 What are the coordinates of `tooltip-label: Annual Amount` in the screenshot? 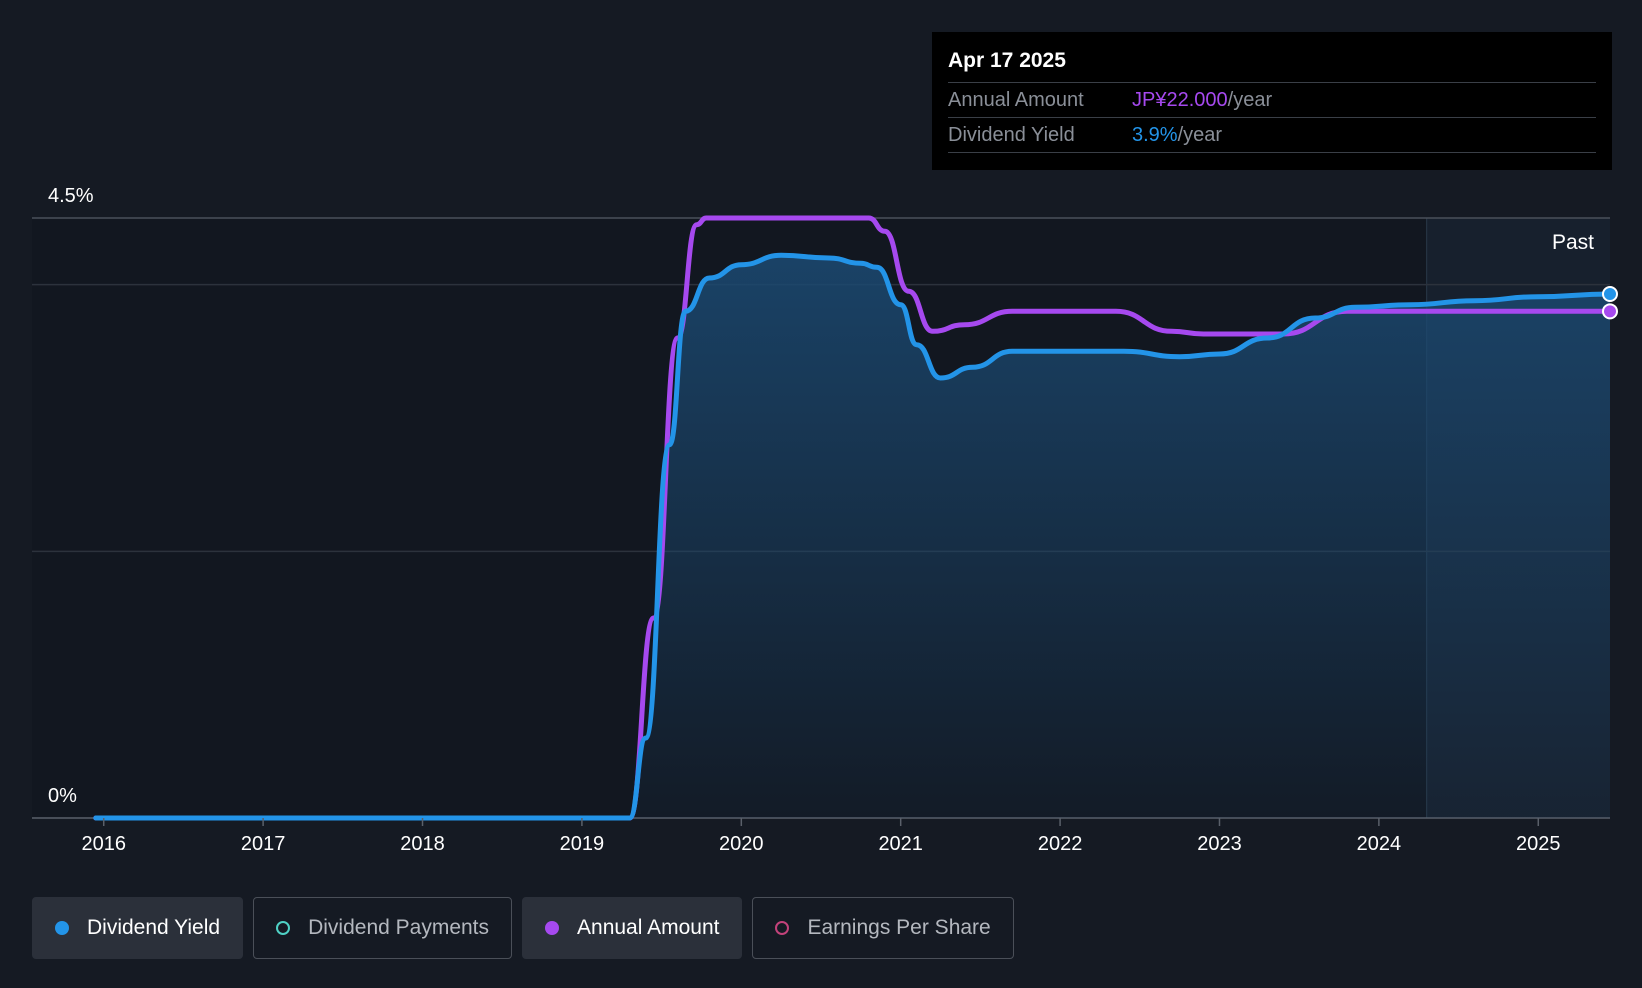 It's located at (1016, 100).